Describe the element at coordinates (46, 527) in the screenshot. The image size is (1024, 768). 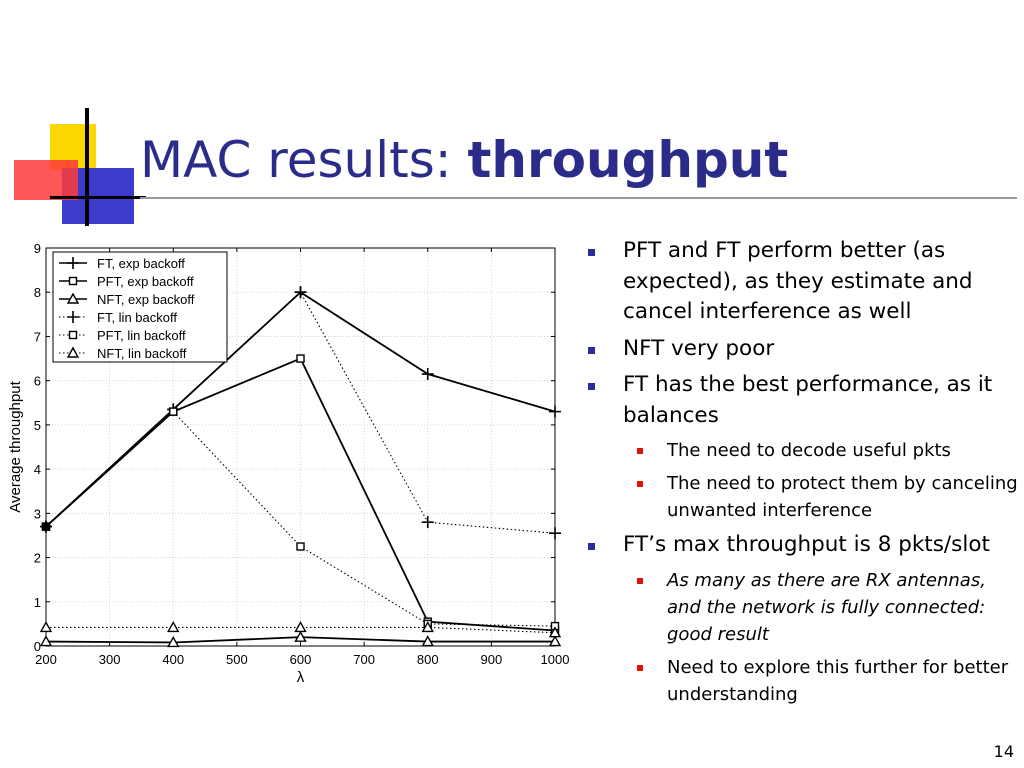
I see `data-point-start` at that location.